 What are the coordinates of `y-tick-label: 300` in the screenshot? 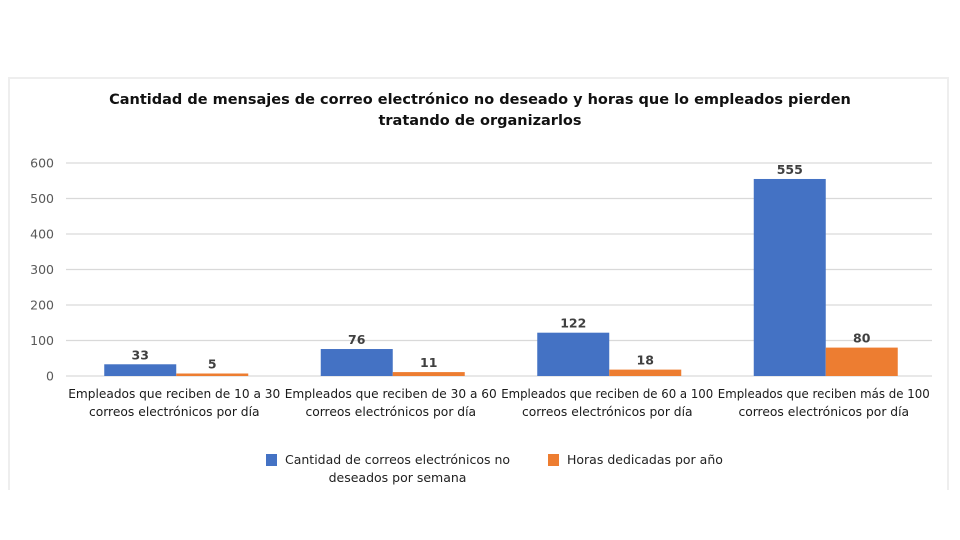 It's located at (42, 269).